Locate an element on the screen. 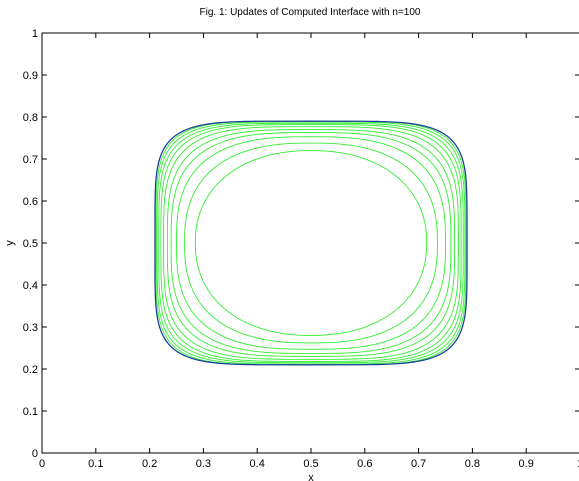 This screenshot has height=481, width=579. y-tick-label: 0.2 is located at coordinates (30, 370).